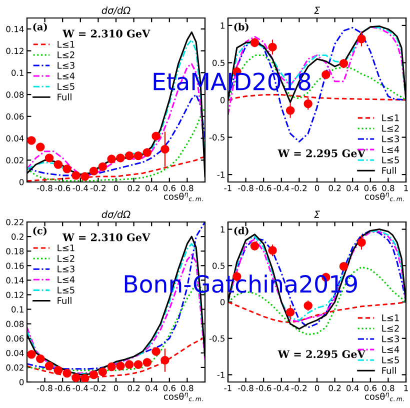  Describe the element at coordinates (40, 231) in the screenshot. I see `annotation: (c)` at that location.